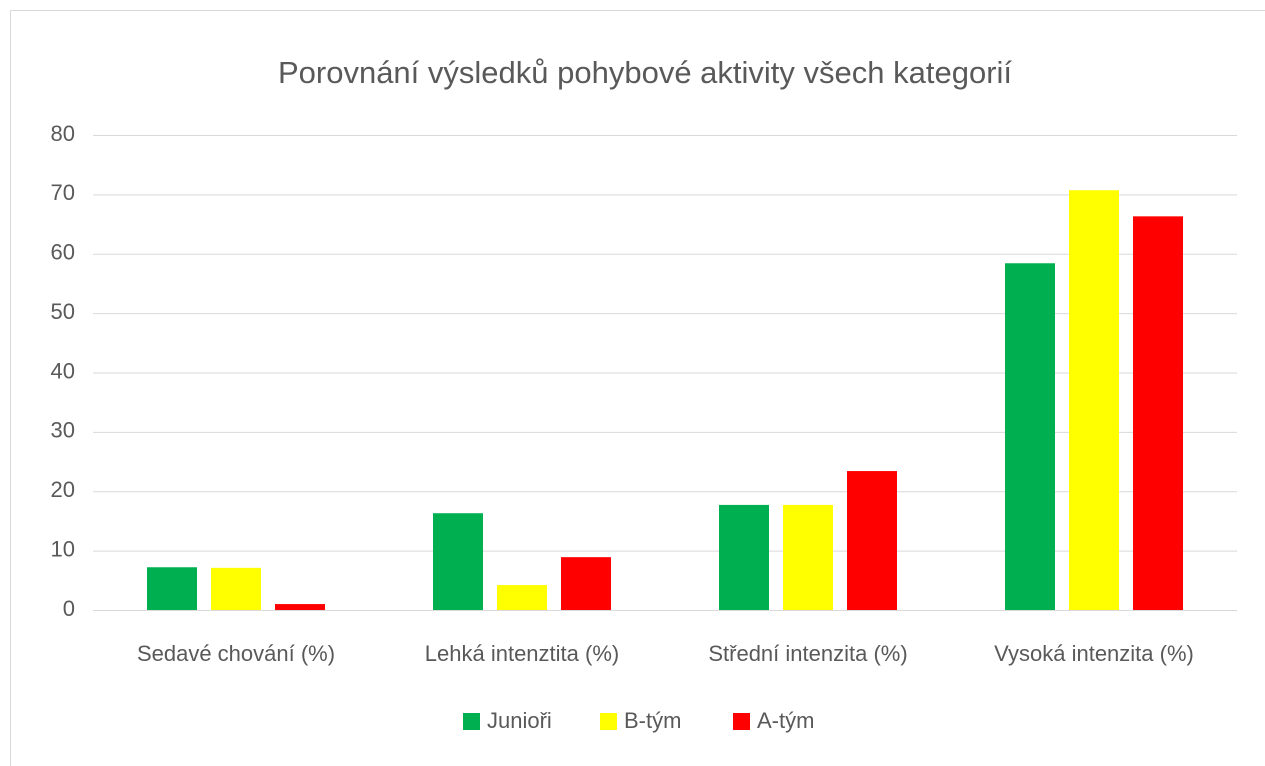  I want to click on x-tick-label: Sedavé chování (%), so click(236, 653).